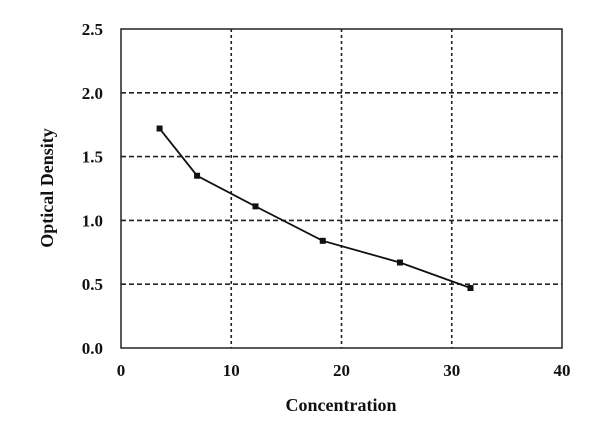  What do you see at coordinates (341, 405) in the screenshot?
I see `x-axis-label: Concentration` at bounding box center [341, 405].